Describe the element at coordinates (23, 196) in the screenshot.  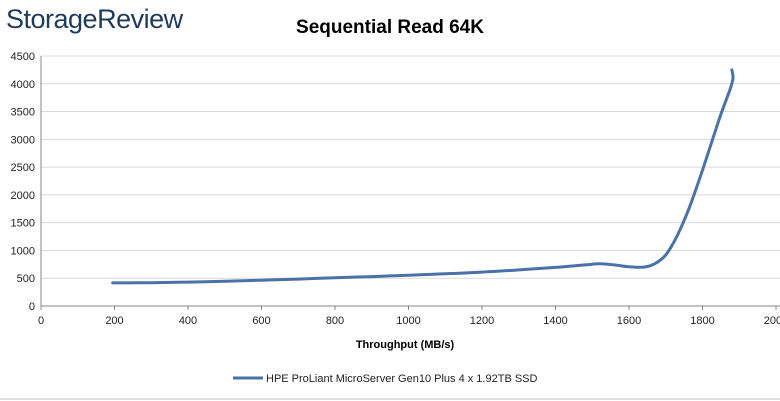
I see `y-tick-label: 2000` at that location.